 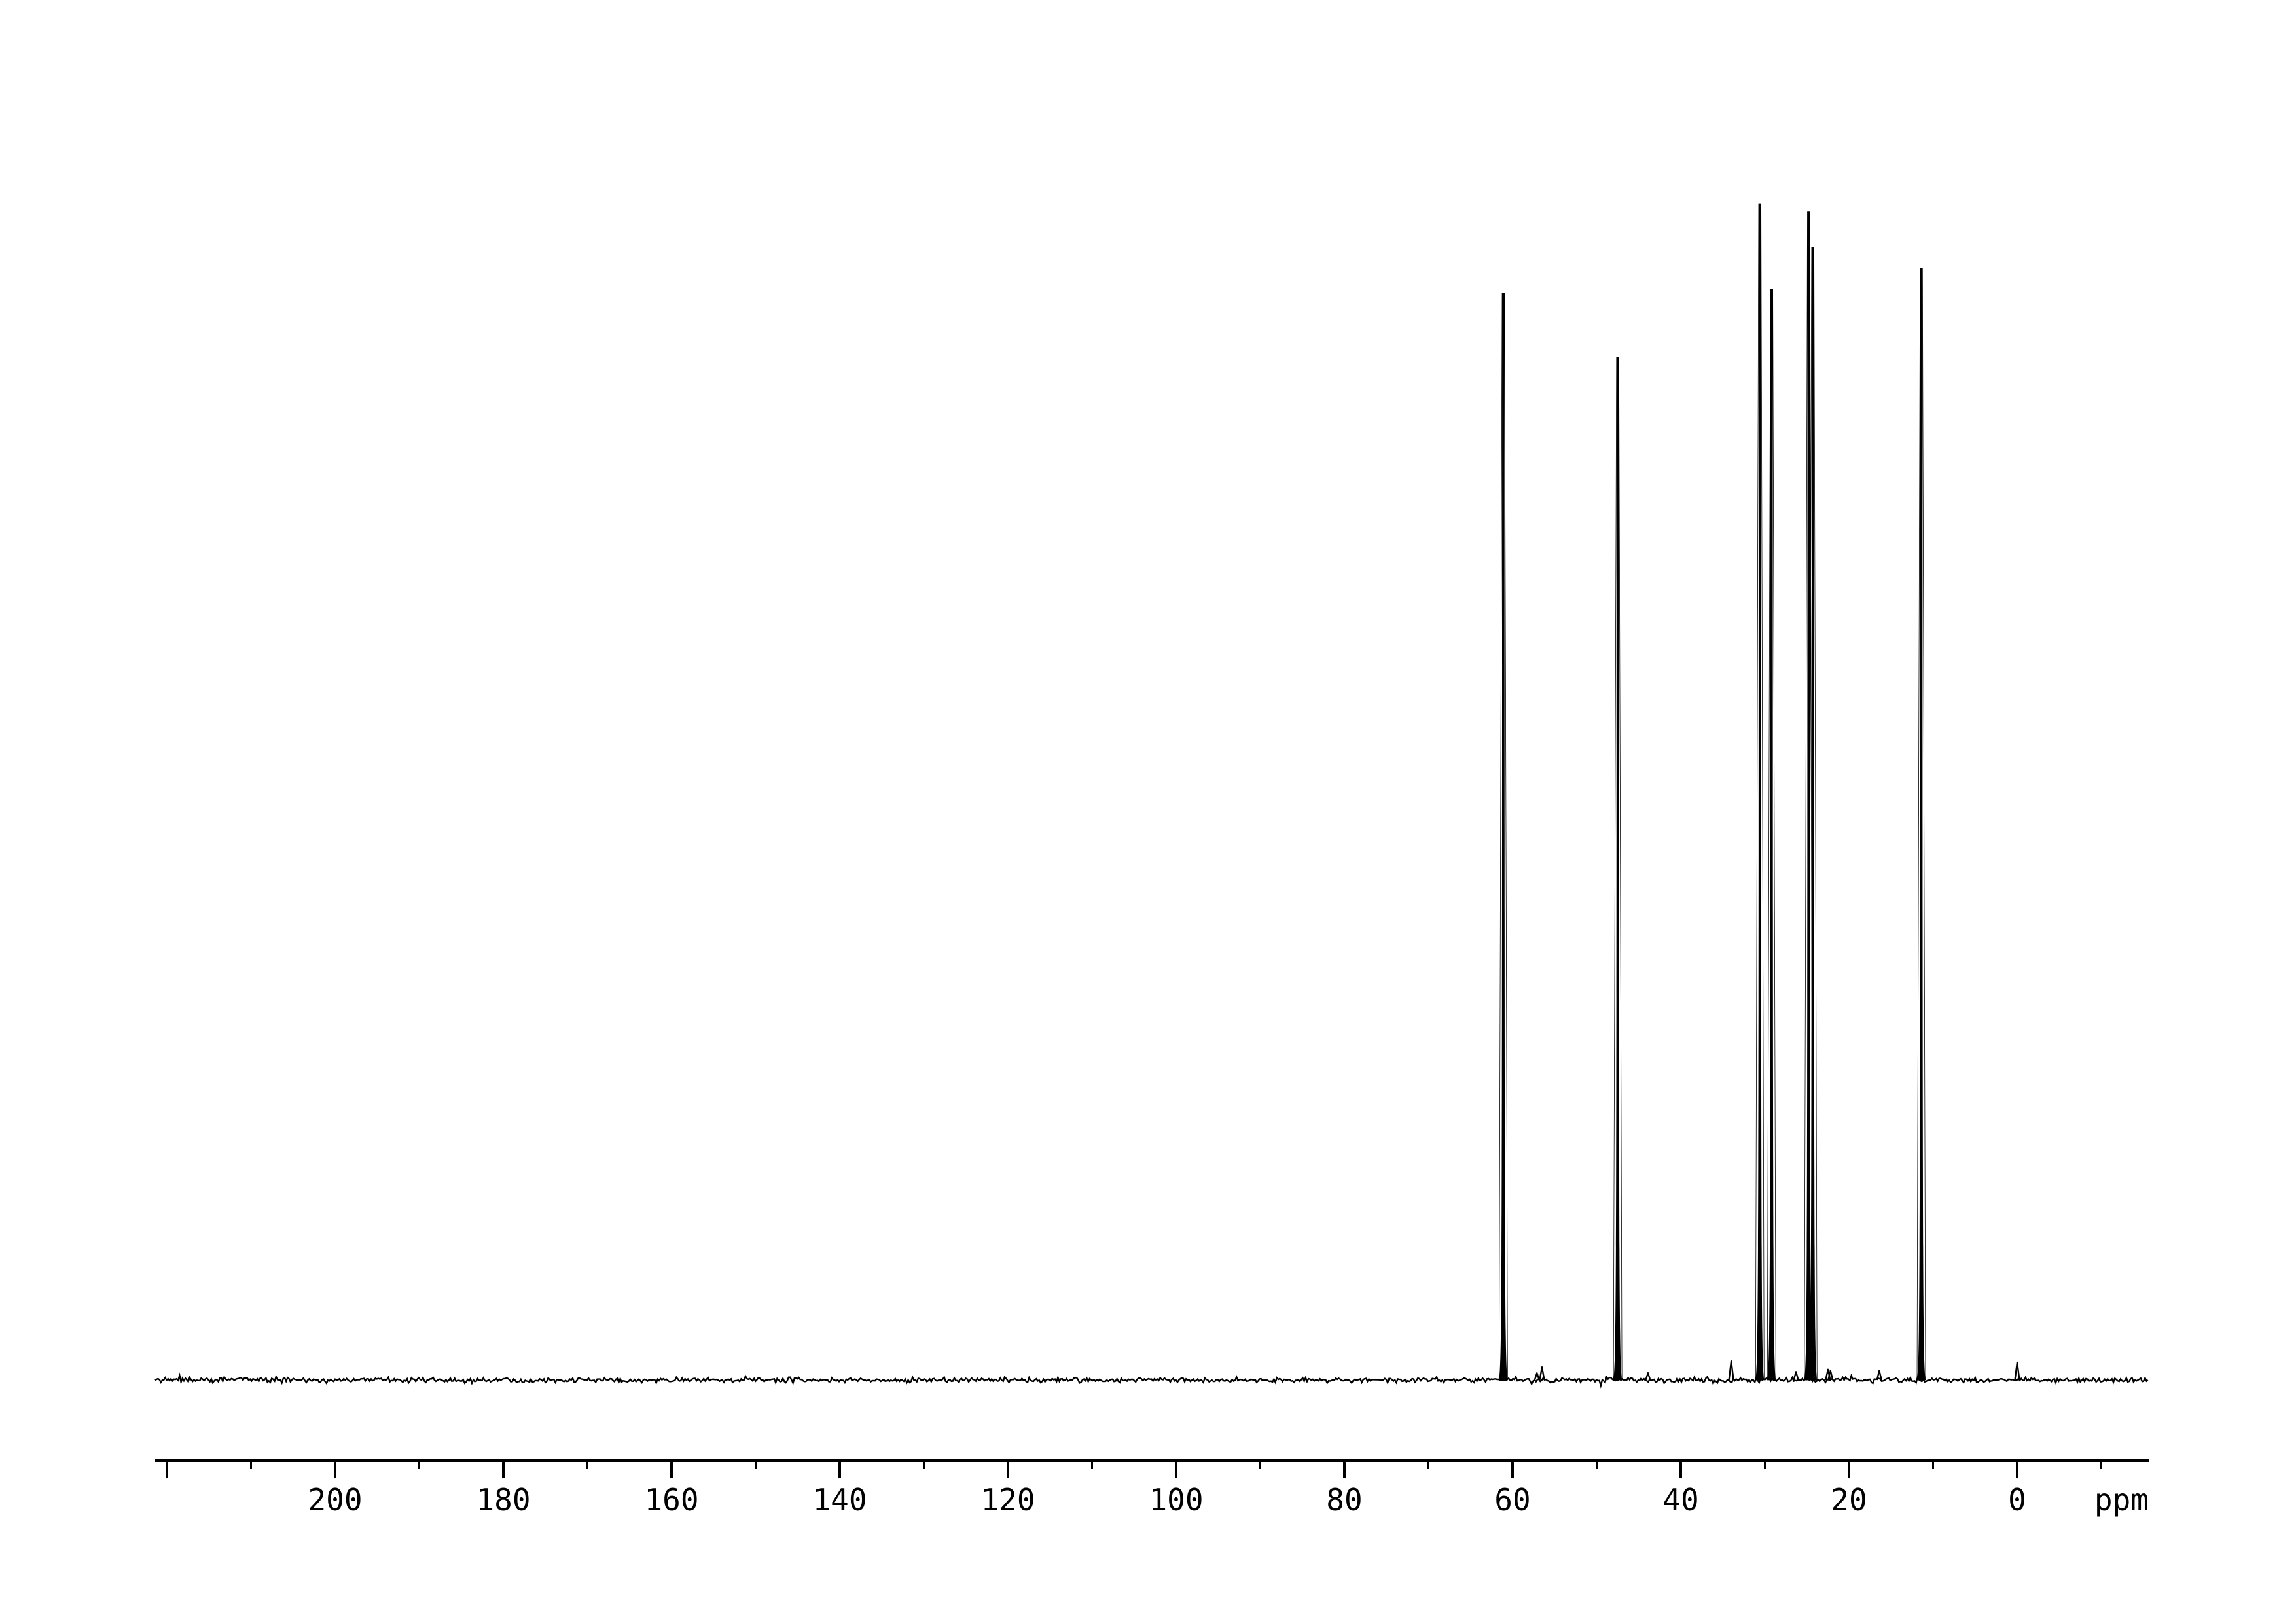 What do you see at coordinates (1680, 1500) in the screenshot?
I see `x-axis-tick-label: 40` at bounding box center [1680, 1500].